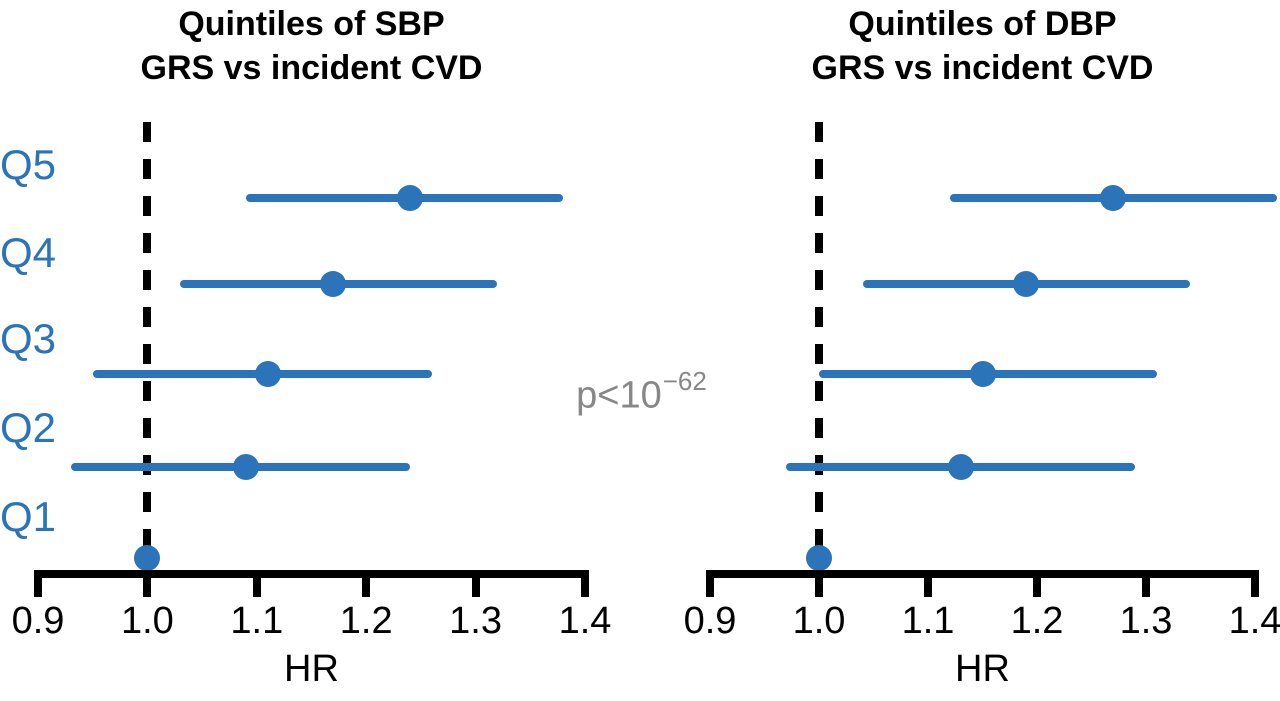  Describe the element at coordinates (28, 338) in the screenshot. I see `quintile-label-q3: Q3` at that location.